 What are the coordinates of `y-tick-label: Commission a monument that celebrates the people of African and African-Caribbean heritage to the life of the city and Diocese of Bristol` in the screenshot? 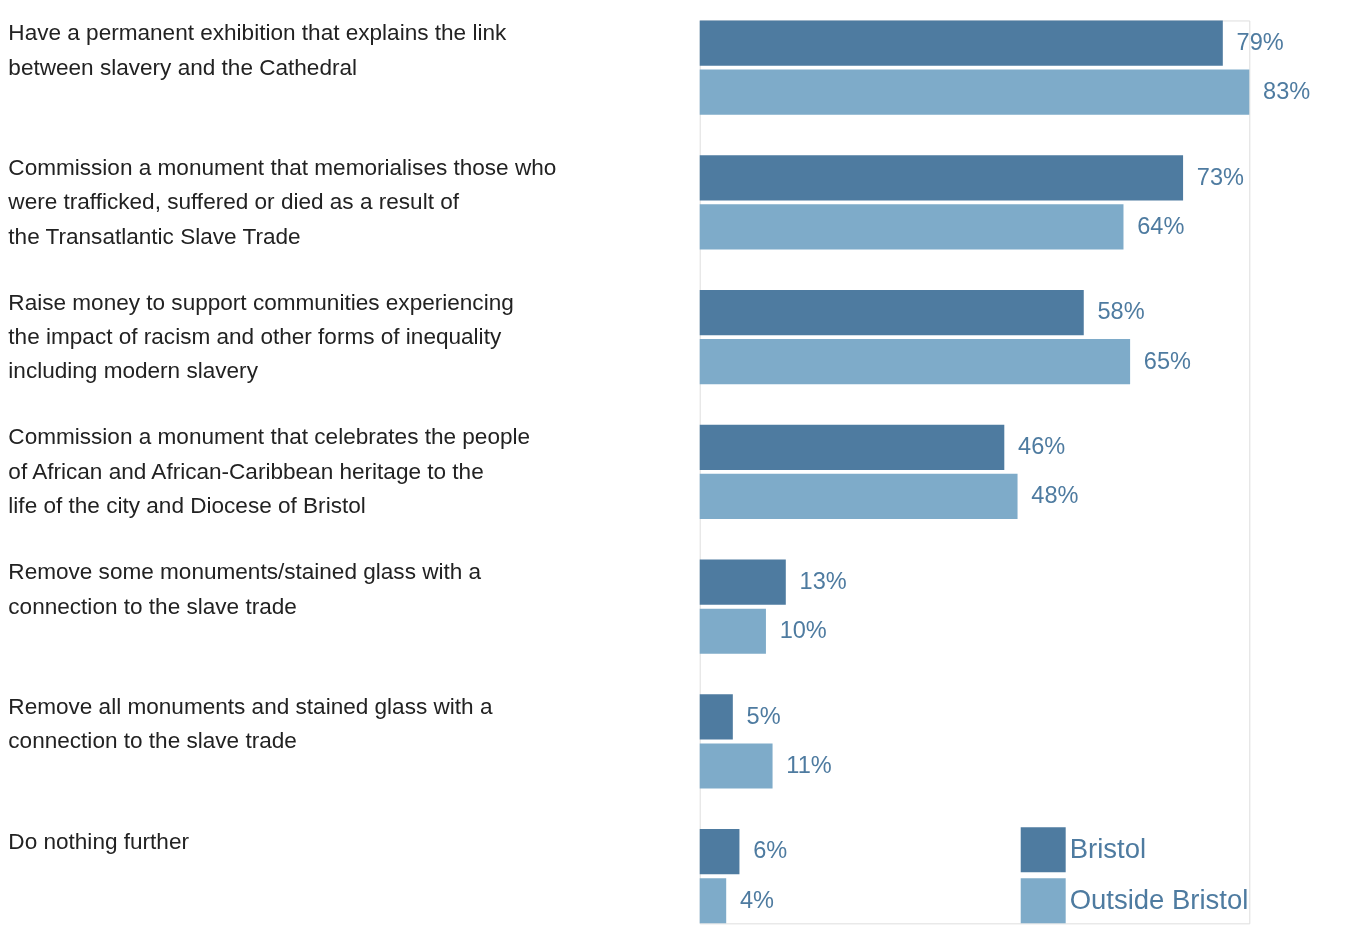 It's located at (269, 471).